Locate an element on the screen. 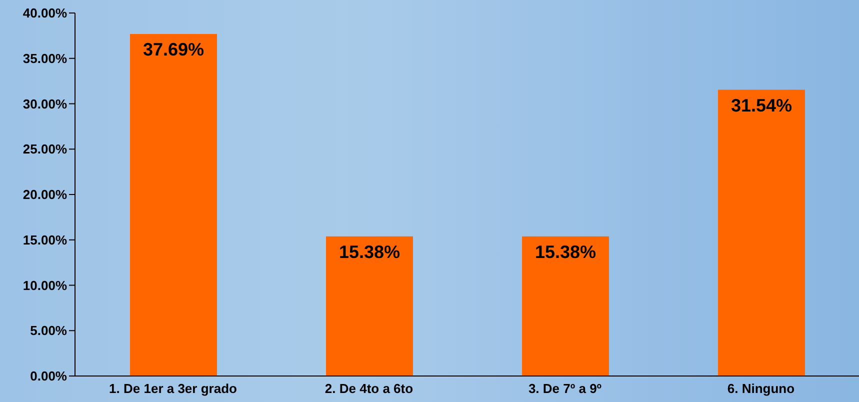  y-tick-label: 20.00% is located at coordinates (45, 194).